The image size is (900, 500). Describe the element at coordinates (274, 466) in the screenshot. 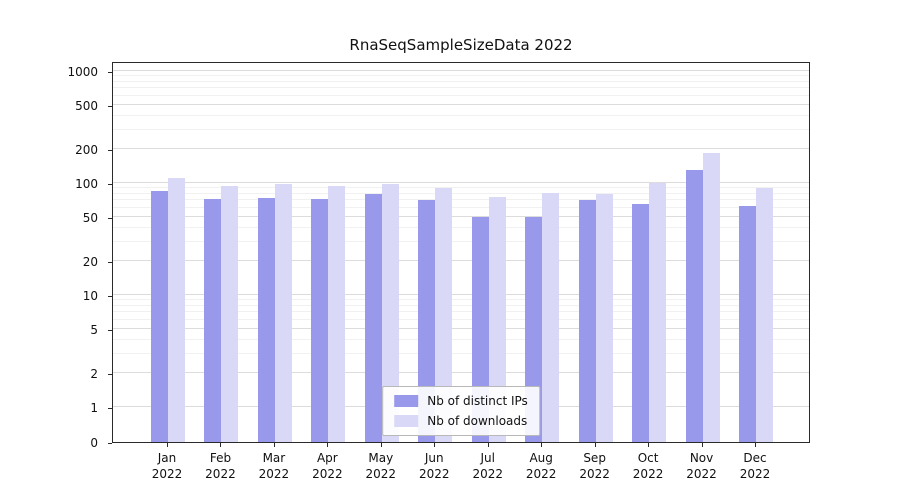

I see `x-tick-label: Mar 2022` at that location.